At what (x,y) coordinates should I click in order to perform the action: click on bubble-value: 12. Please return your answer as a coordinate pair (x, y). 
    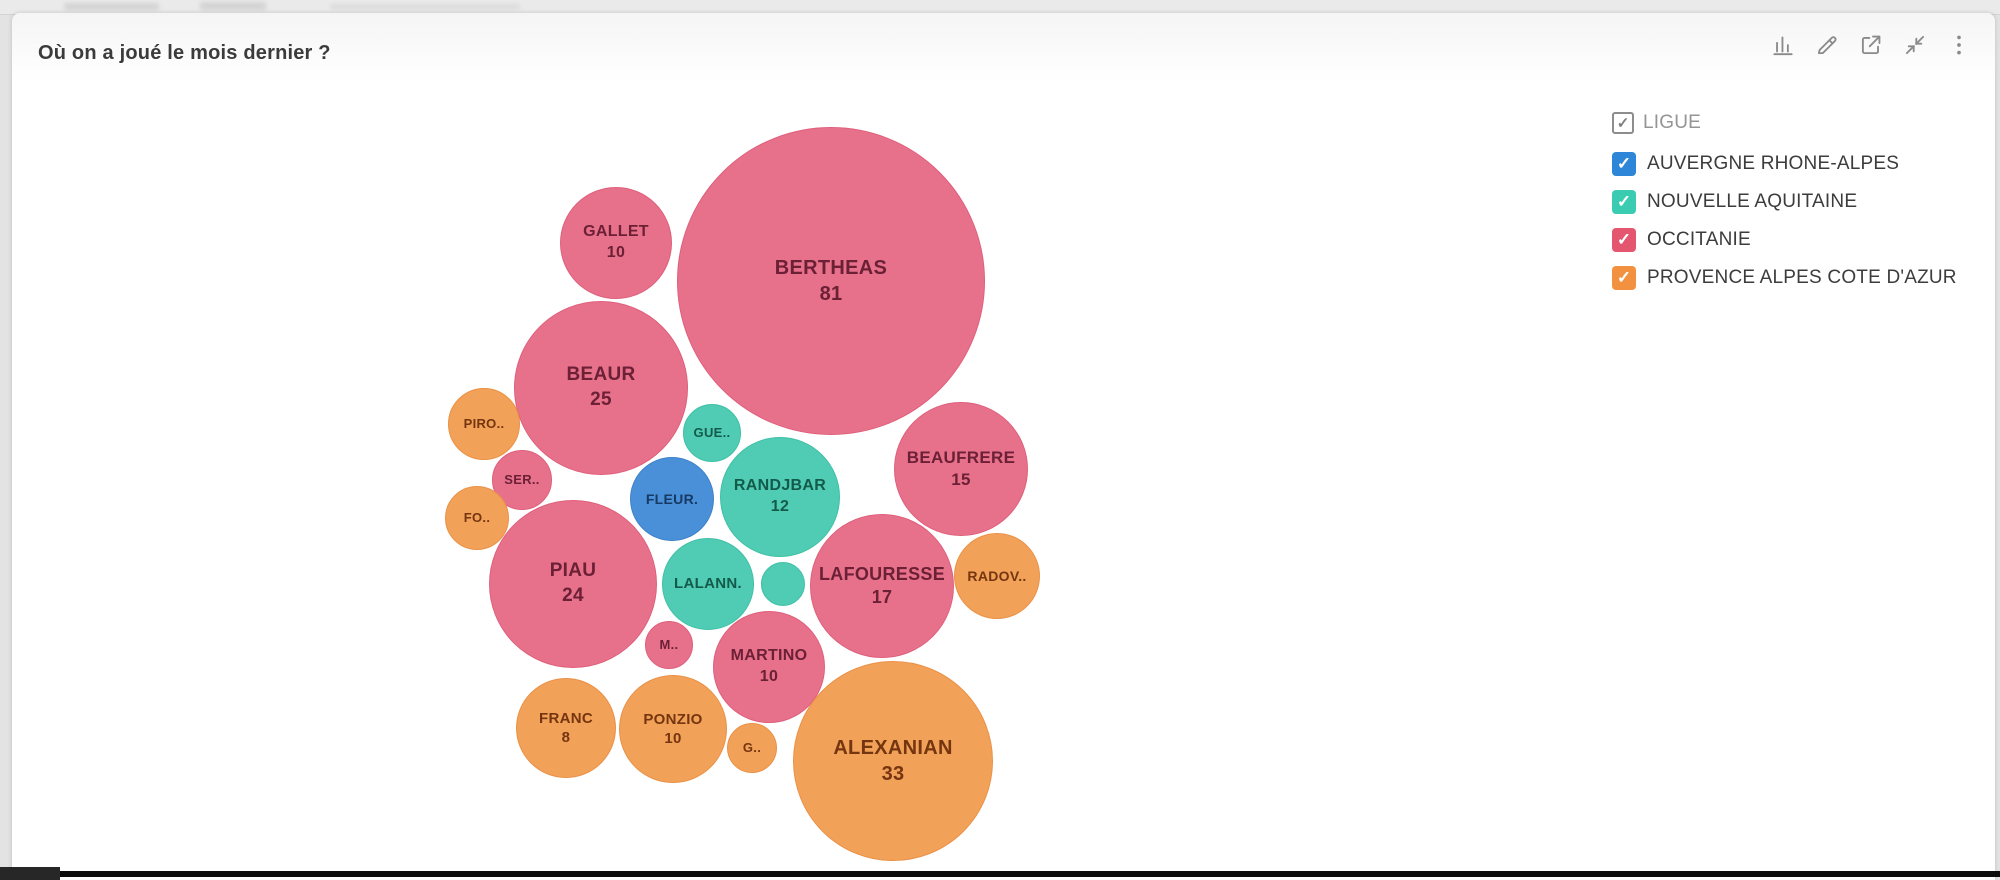
    Looking at the image, I should click on (780, 506).